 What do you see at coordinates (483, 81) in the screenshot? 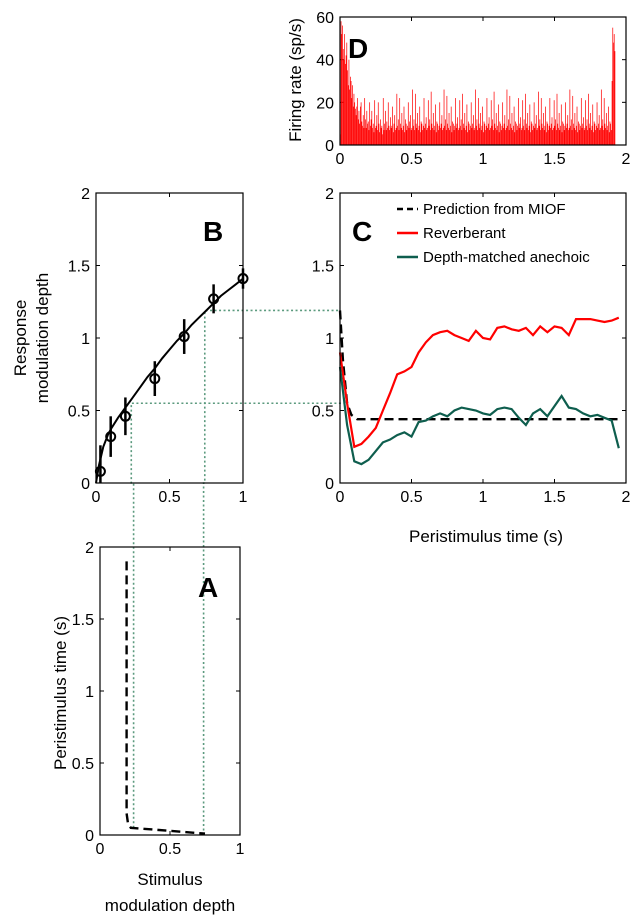
I see `panel-d-axes-box` at bounding box center [483, 81].